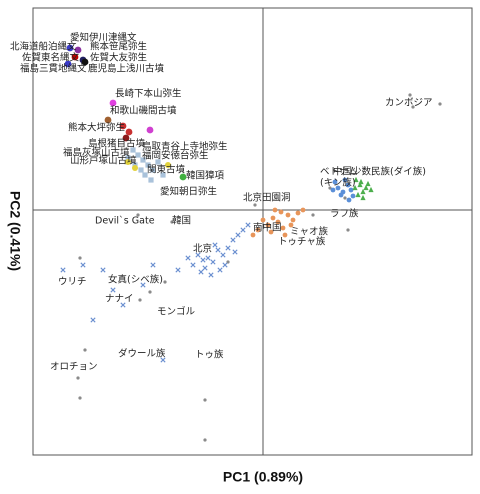  I want to click on annotation: トゥチャ族, so click(302, 242).